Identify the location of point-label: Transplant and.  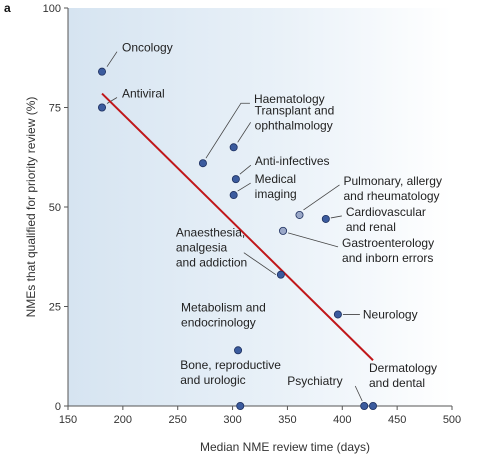
(295, 110).